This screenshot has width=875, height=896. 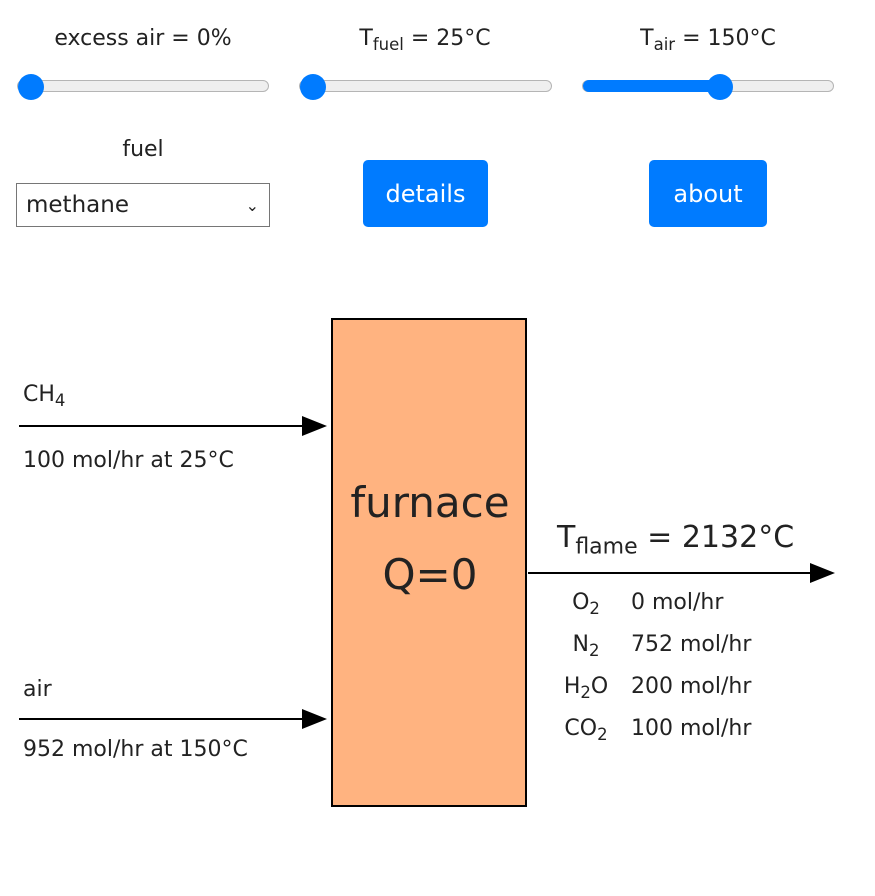 What do you see at coordinates (425, 87) in the screenshot?
I see `t-fuel-slider` at bounding box center [425, 87].